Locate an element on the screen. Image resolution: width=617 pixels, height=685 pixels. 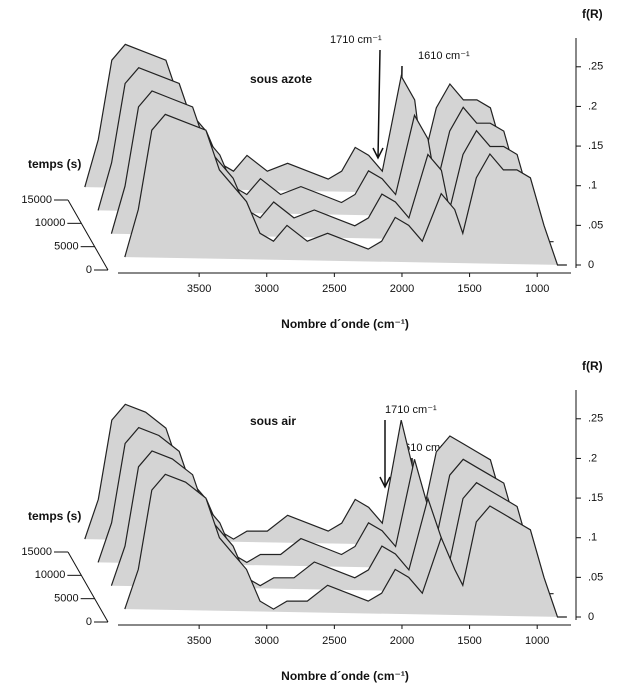
annotation: 1610 cm⁻¹ is located at coordinates (444, 56).